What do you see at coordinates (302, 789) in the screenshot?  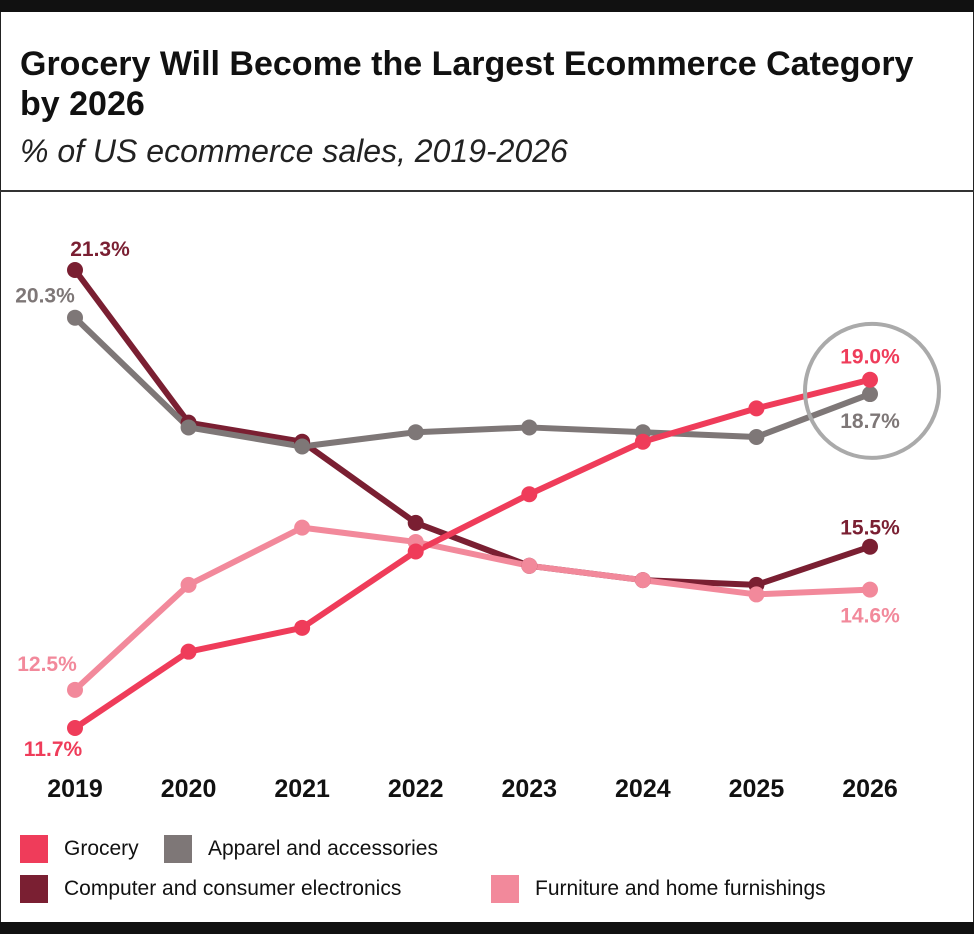 I see `x-tick-label-2021: 2021` at bounding box center [302, 789].